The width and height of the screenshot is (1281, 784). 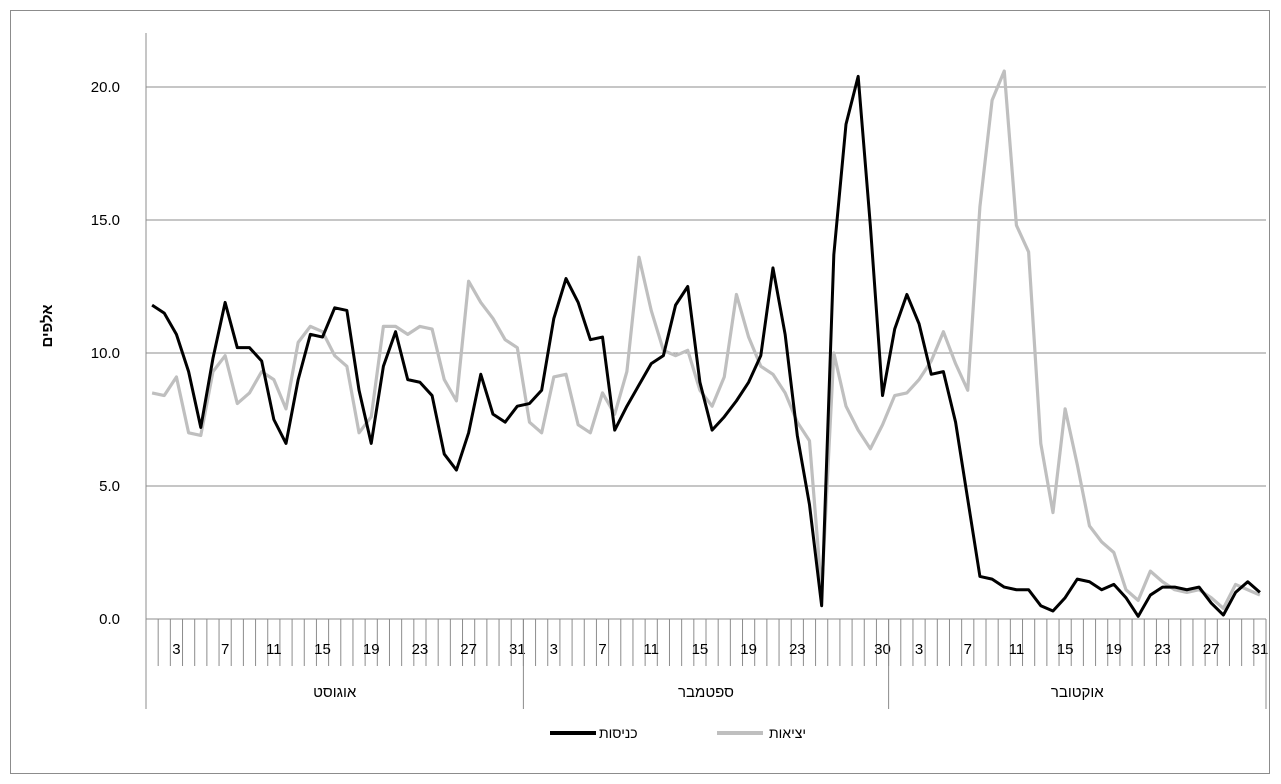 What do you see at coordinates (105, 87) in the screenshot?
I see `y-tick-label: 20.0` at bounding box center [105, 87].